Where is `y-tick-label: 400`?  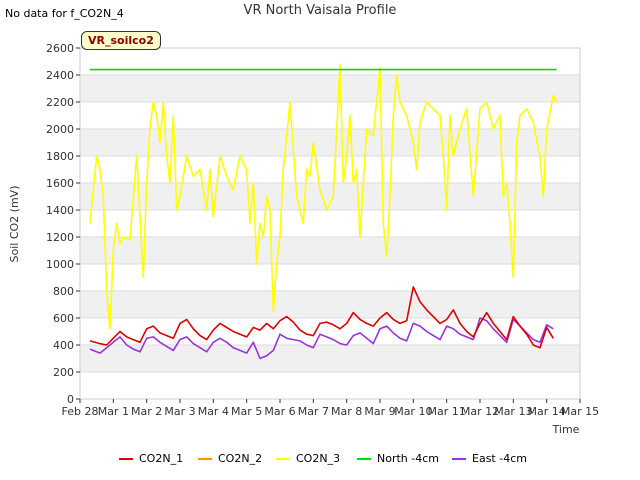
y-tick-label: 400 is located at coordinates (63, 345).